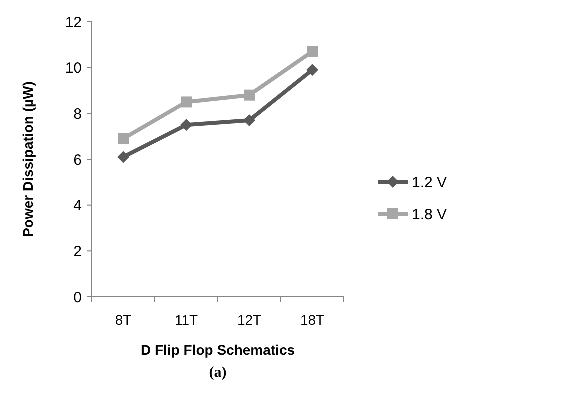 The width and height of the screenshot is (586, 407). What do you see at coordinates (218, 373) in the screenshot?
I see `text: (a)` at bounding box center [218, 373].